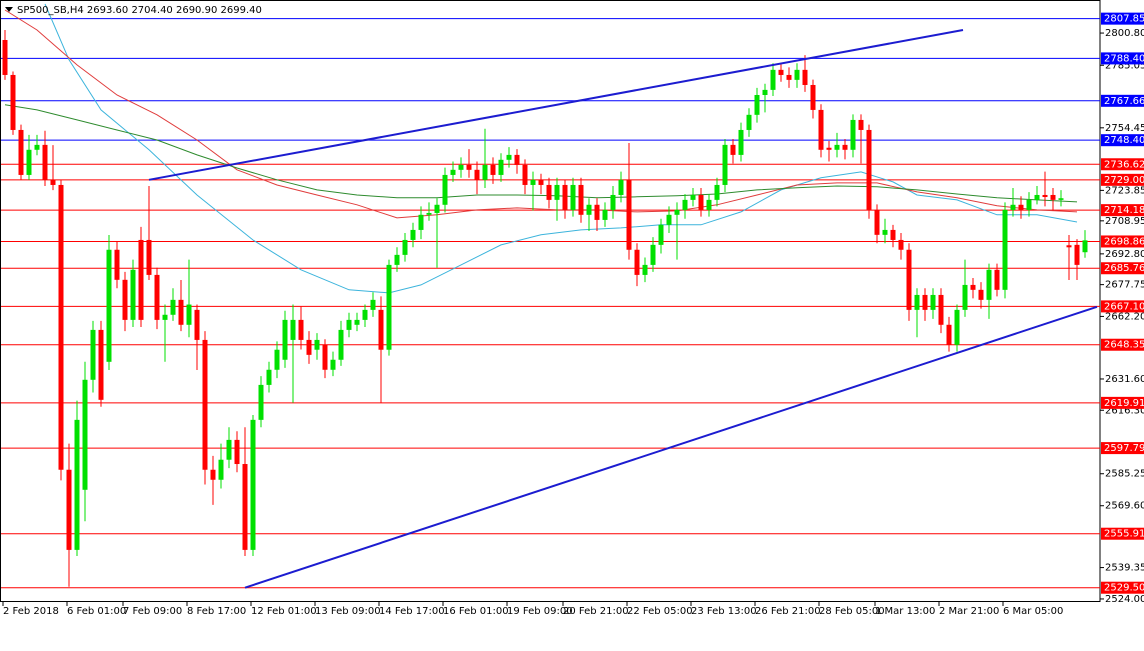 The width and height of the screenshot is (1144, 651). I want to click on y-tick-label: 2692.80, so click(1124, 254).